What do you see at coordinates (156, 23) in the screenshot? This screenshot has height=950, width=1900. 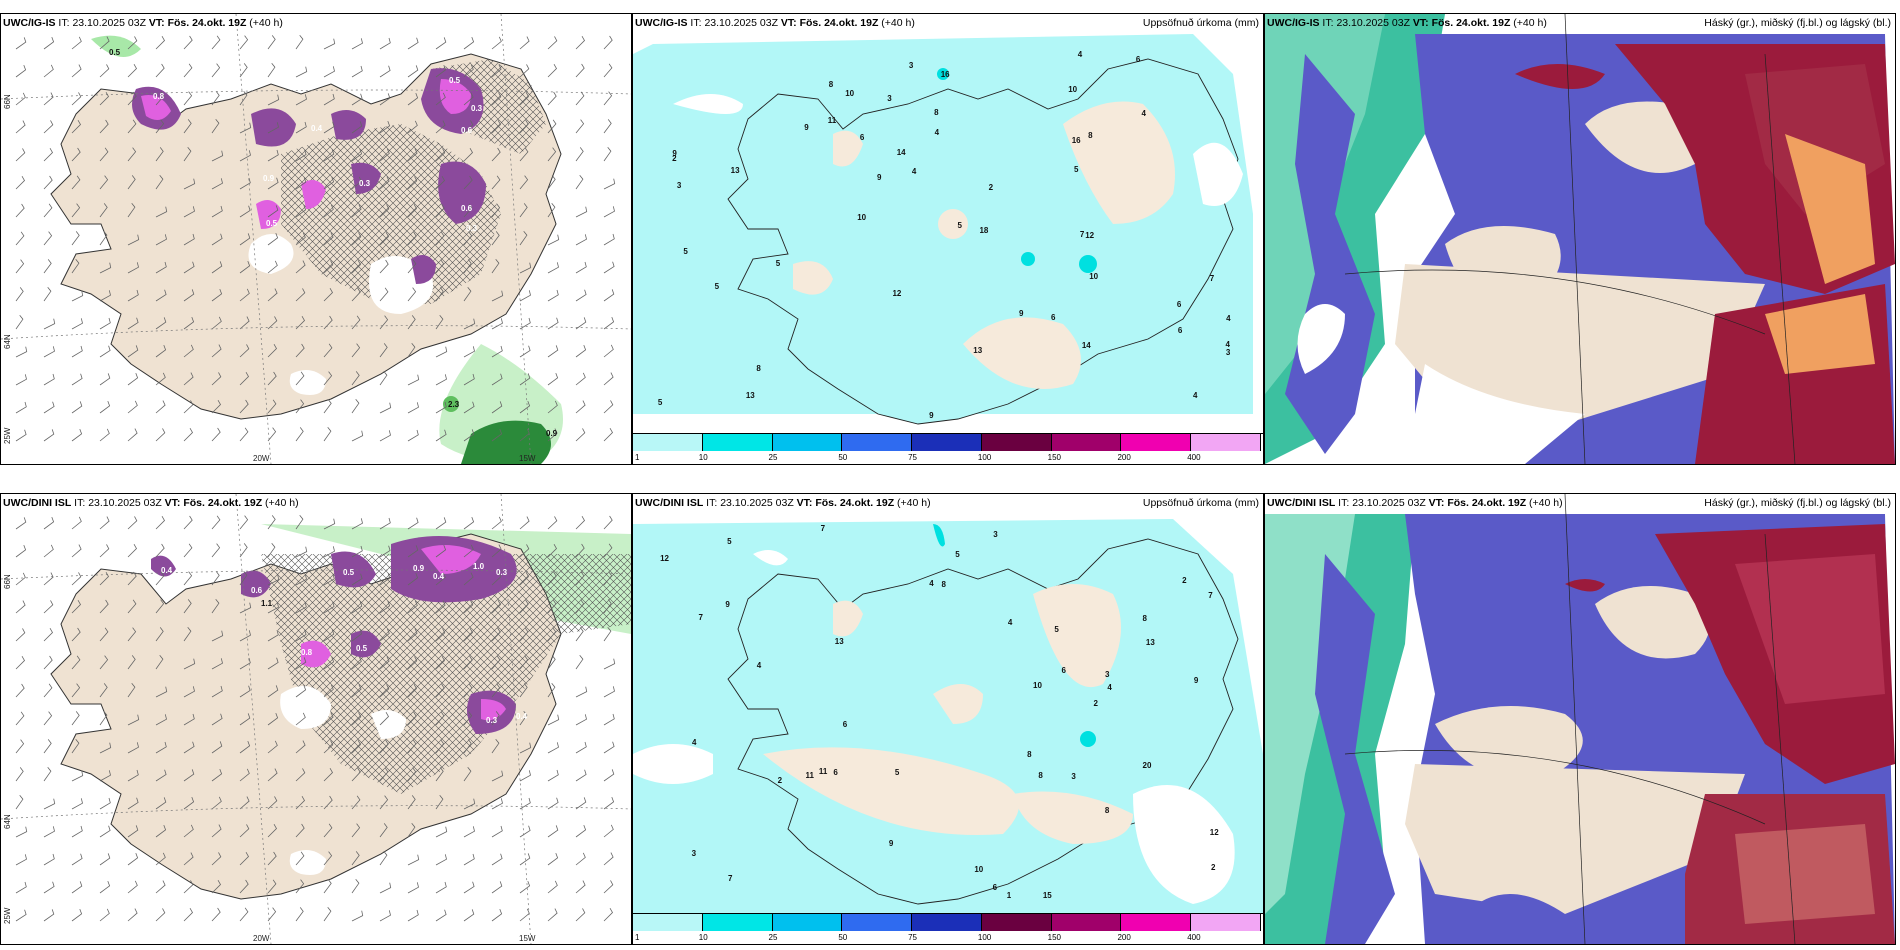 I see `vt-label: VT:` at bounding box center [156, 23].